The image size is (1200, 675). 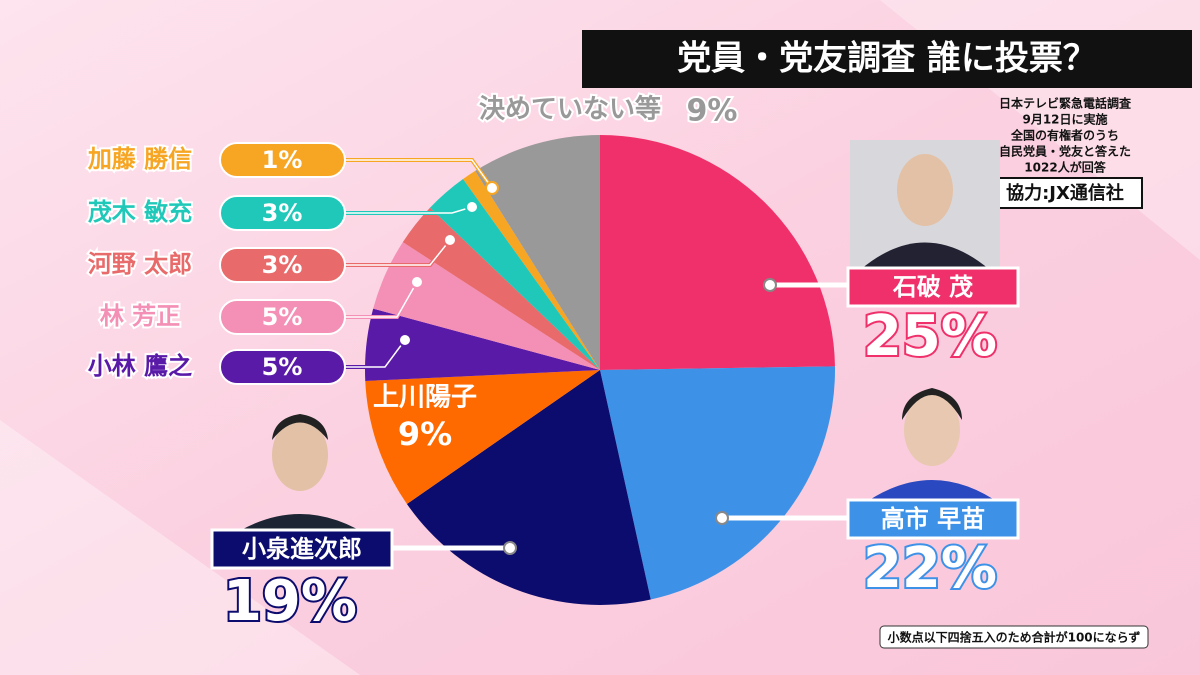 What do you see at coordinates (425, 398) in the screenshot?
I see `category-label: 上川陽子` at bounding box center [425, 398].